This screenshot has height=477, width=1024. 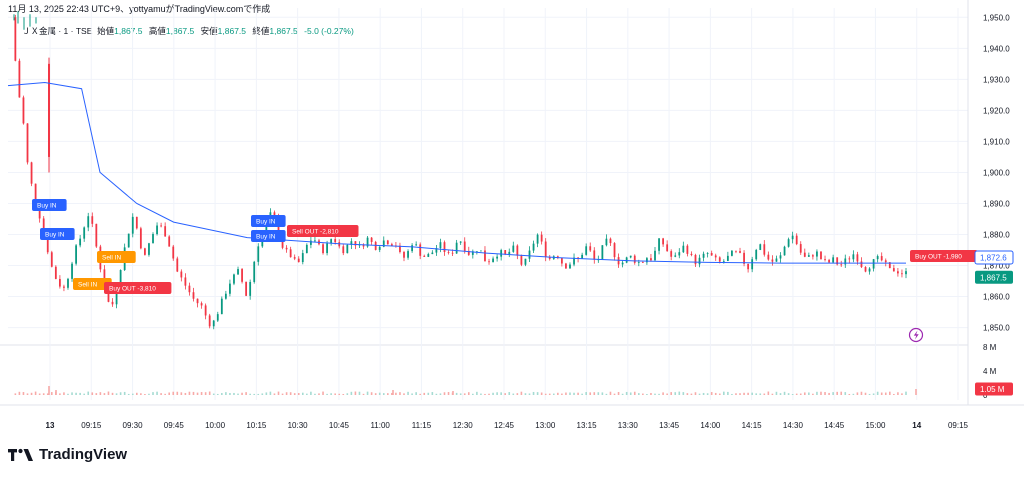 I want to click on price-tick-label: 1,940.0, so click(x=996, y=48).